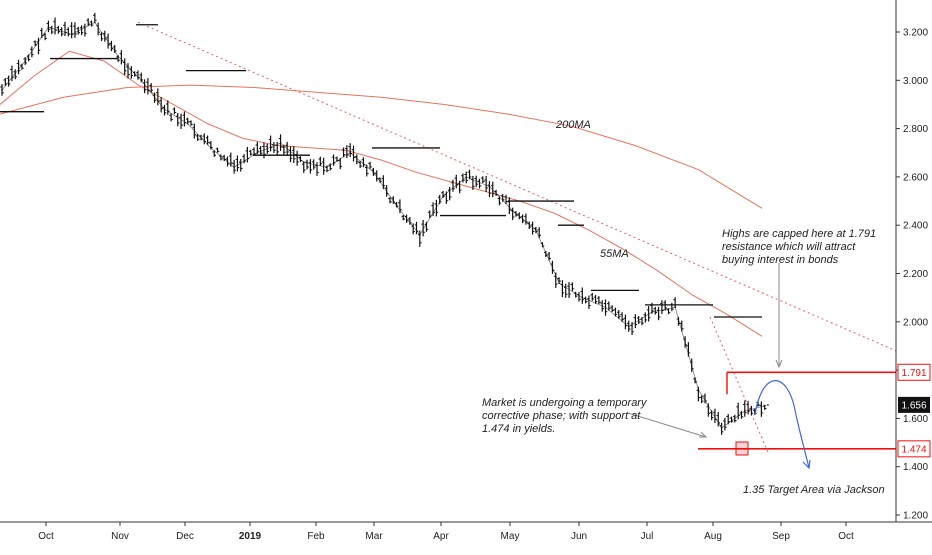  Describe the element at coordinates (799, 234) in the screenshot. I see `highs-note-line-1: Highs are capped here at 1.791` at that location.